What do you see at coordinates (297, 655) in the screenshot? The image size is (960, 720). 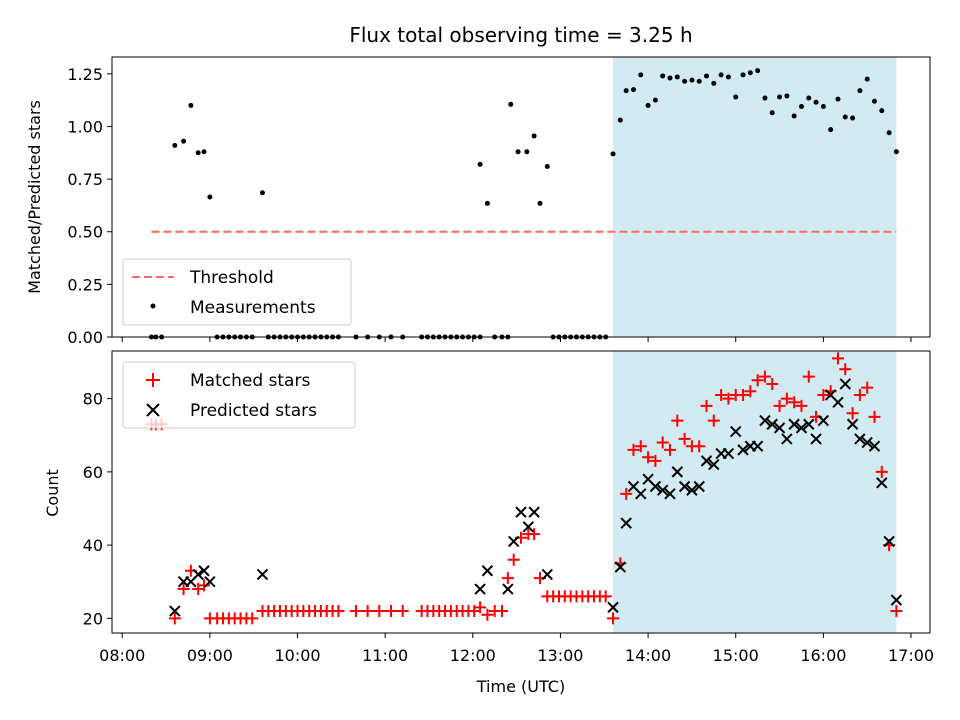 I see `x-tick-label: 10:00` at bounding box center [297, 655].